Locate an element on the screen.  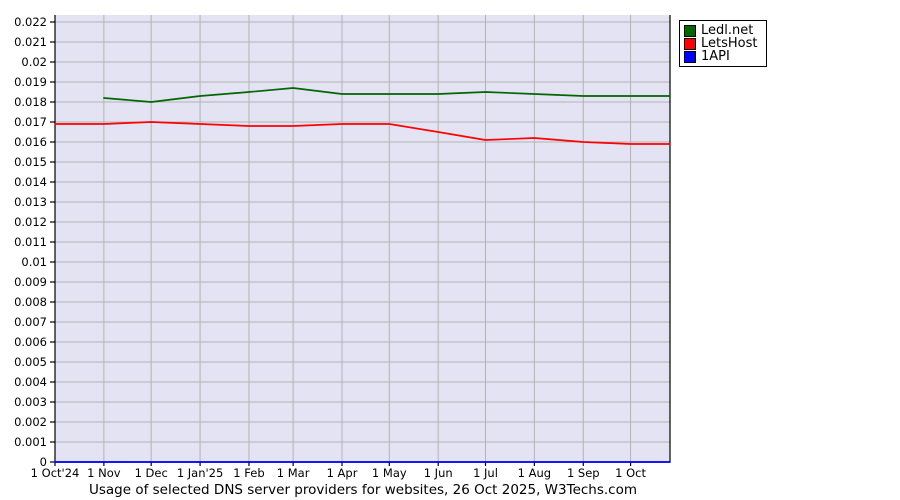
x-tick-label: 1 Mar is located at coordinates (293, 473).